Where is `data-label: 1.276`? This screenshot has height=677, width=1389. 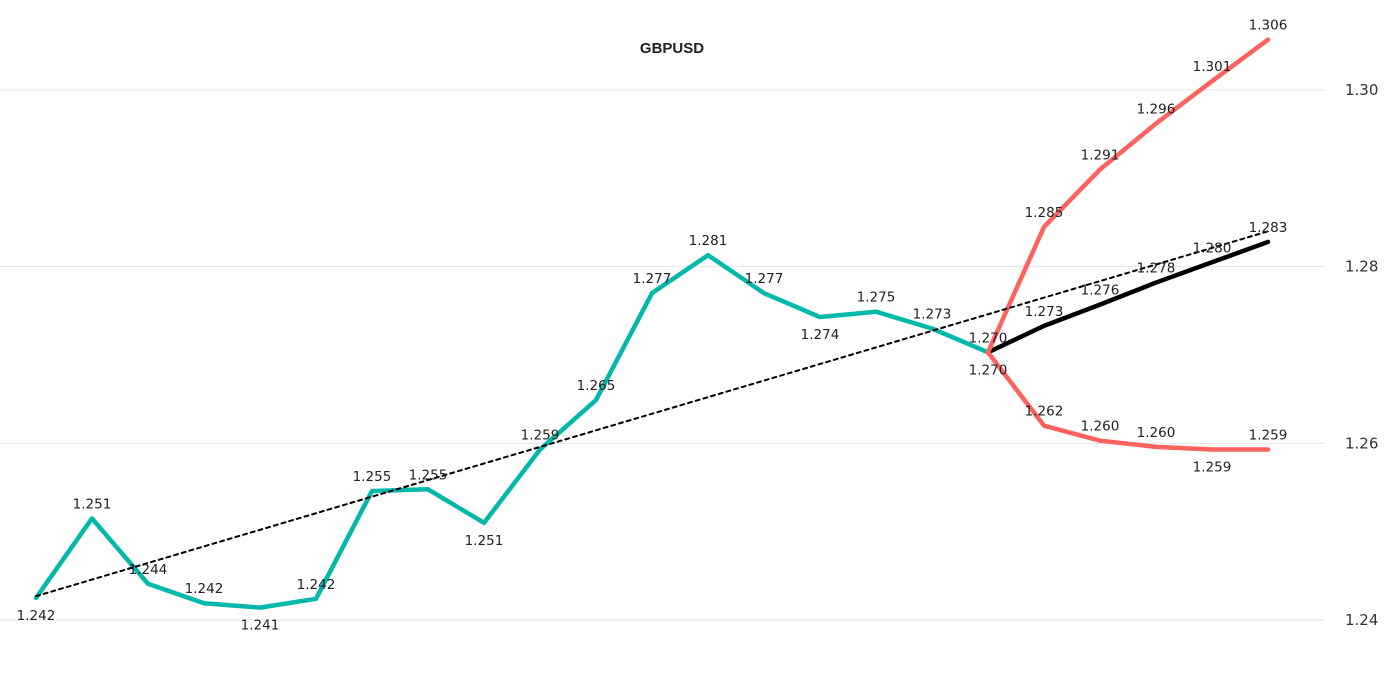 data-label: 1.276 is located at coordinates (1100, 291).